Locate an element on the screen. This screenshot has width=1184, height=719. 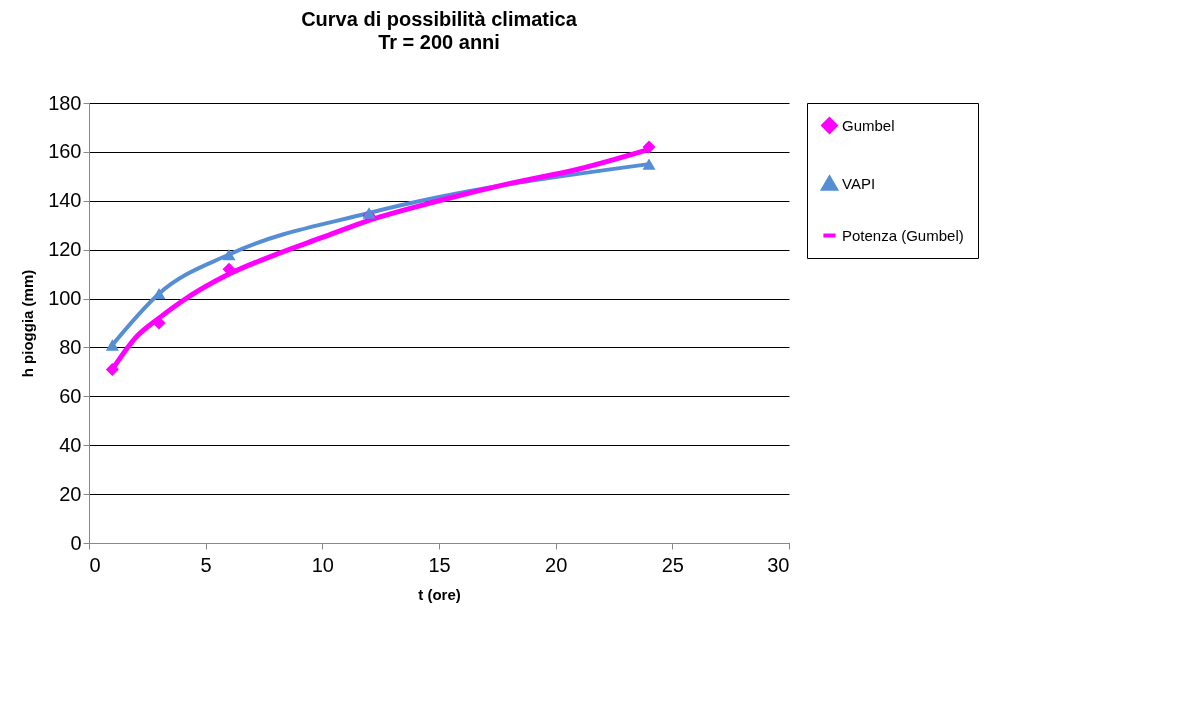
legend-label: VAPI is located at coordinates (859, 183).